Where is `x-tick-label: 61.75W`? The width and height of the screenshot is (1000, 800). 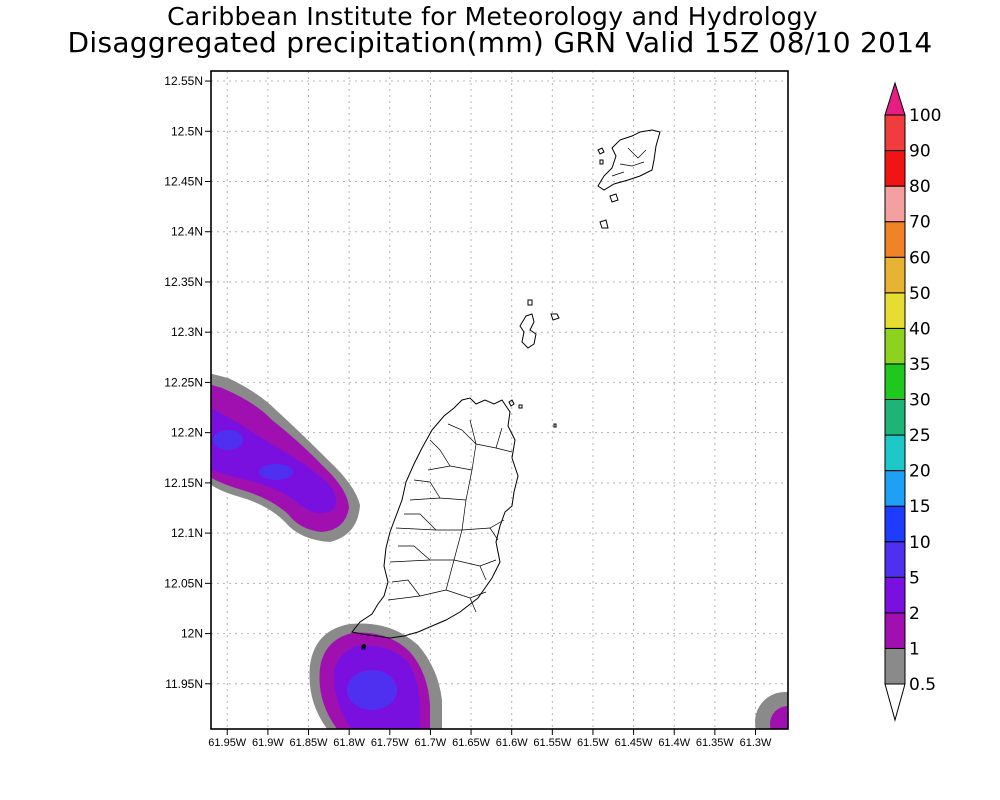
x-tick-label: 61.75W is located at coordinates (390, 743).